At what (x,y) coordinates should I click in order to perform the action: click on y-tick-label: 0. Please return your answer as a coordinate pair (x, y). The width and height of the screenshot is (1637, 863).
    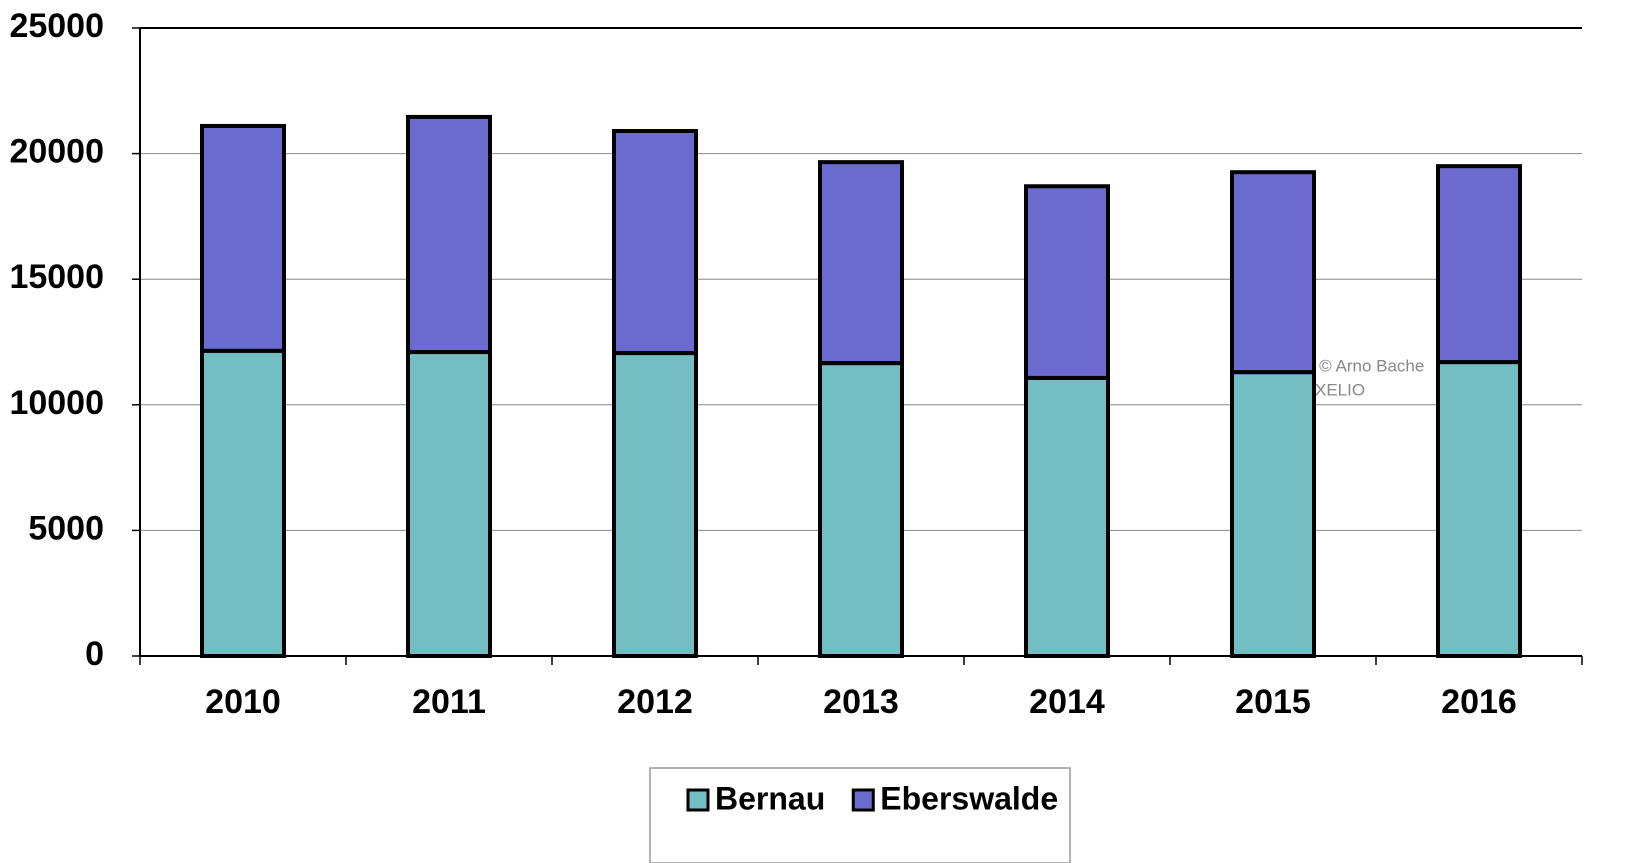
    Looking at the image, I should click on (94, 654).